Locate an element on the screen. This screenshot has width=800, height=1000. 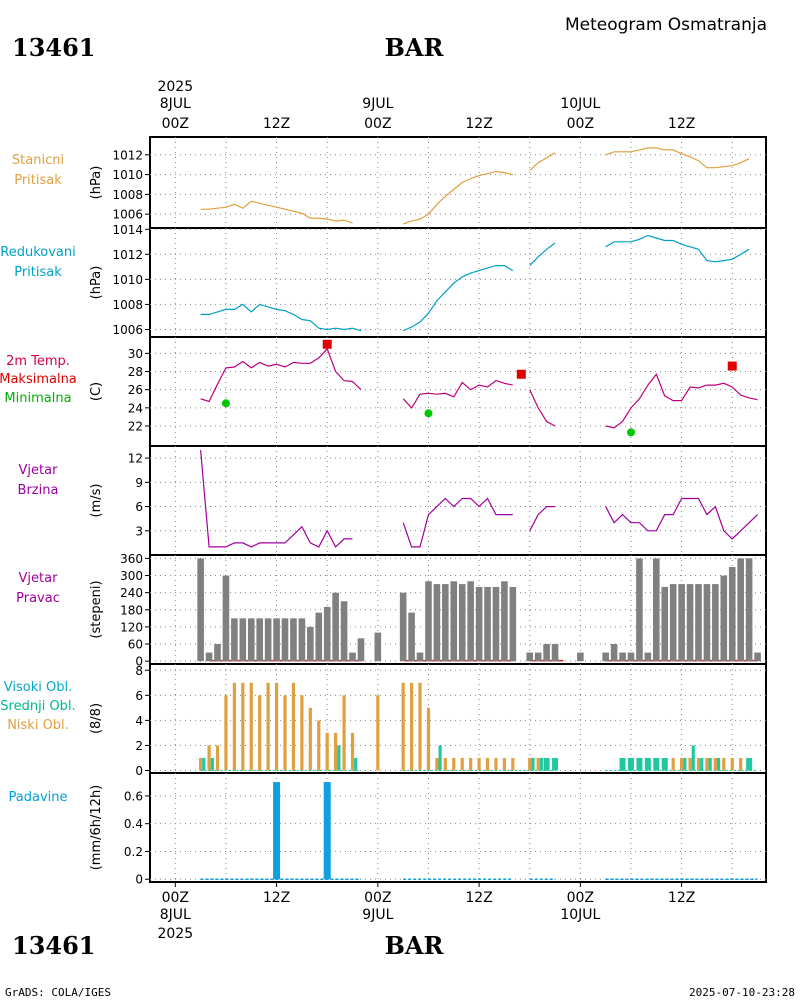
ylabel-wdir: (stepeni) is located at coordinates (96, 609).